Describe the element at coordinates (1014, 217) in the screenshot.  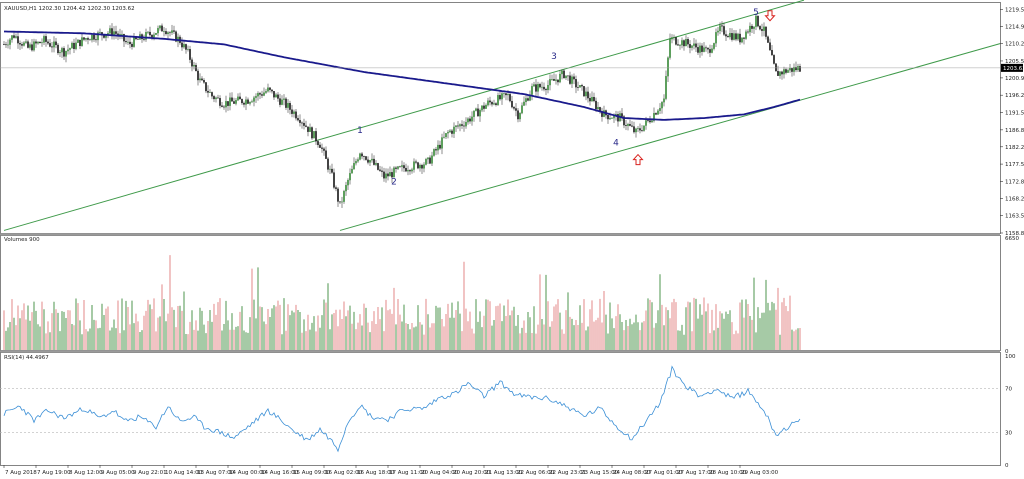
I see `price-tick-label: 1163.50` at that location.